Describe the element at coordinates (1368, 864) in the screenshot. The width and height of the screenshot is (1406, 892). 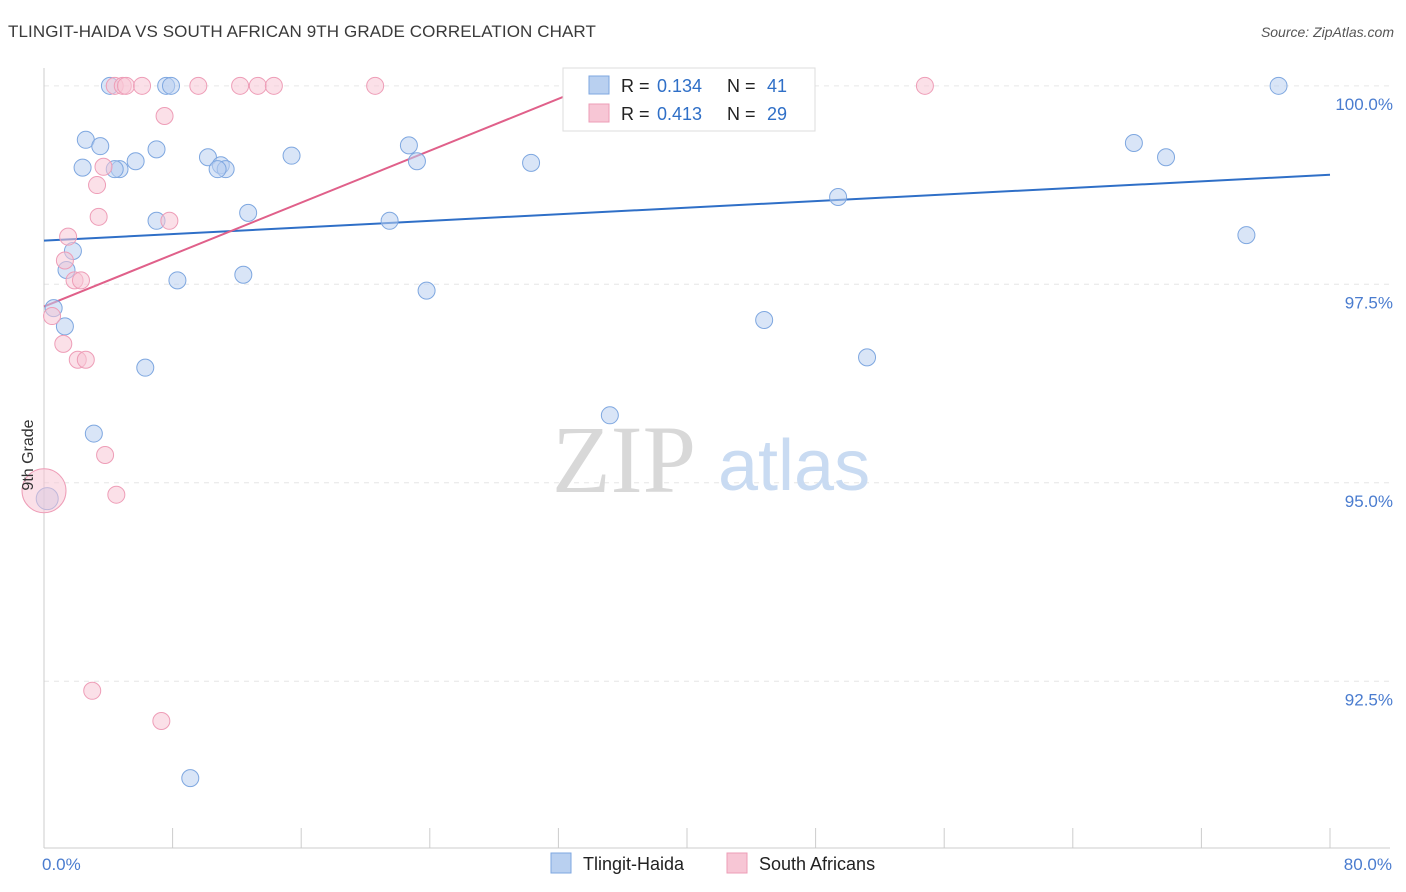
I see `x-tick-label: 80.0%` at that location.